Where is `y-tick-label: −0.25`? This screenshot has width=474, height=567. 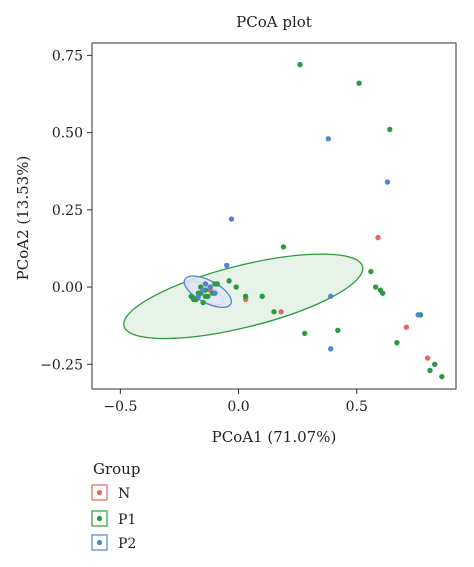
y-tick-label: −0.25 is located at coordinates (61, 365).